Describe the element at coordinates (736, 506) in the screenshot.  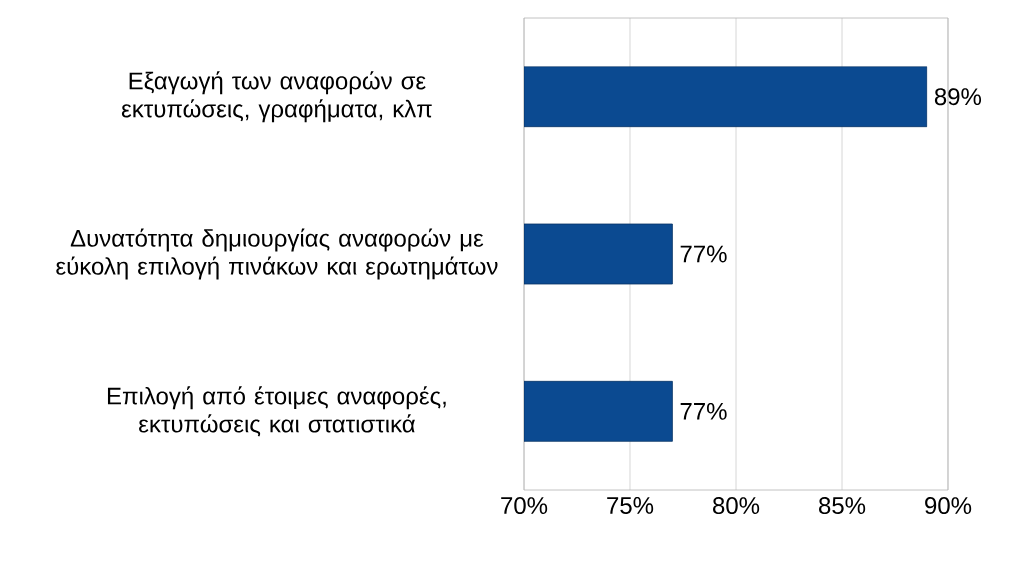
I see `x-tick-label: 80%` at that location.